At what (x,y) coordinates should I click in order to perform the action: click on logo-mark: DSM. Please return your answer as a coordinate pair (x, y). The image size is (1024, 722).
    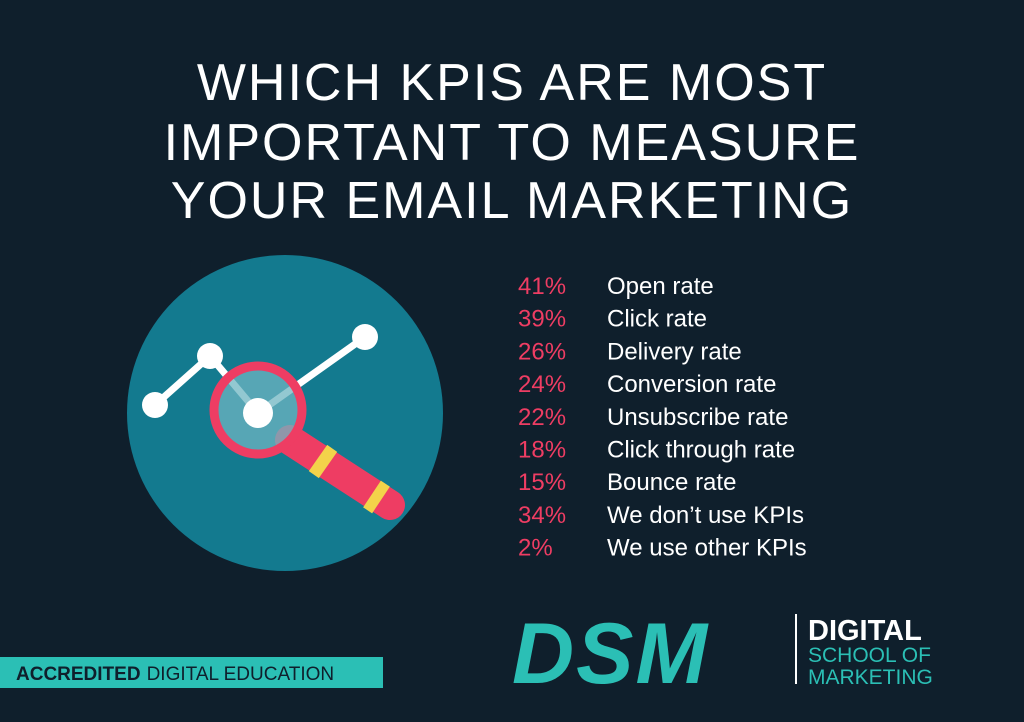
    Looking at the image, I should click on (610, 654).